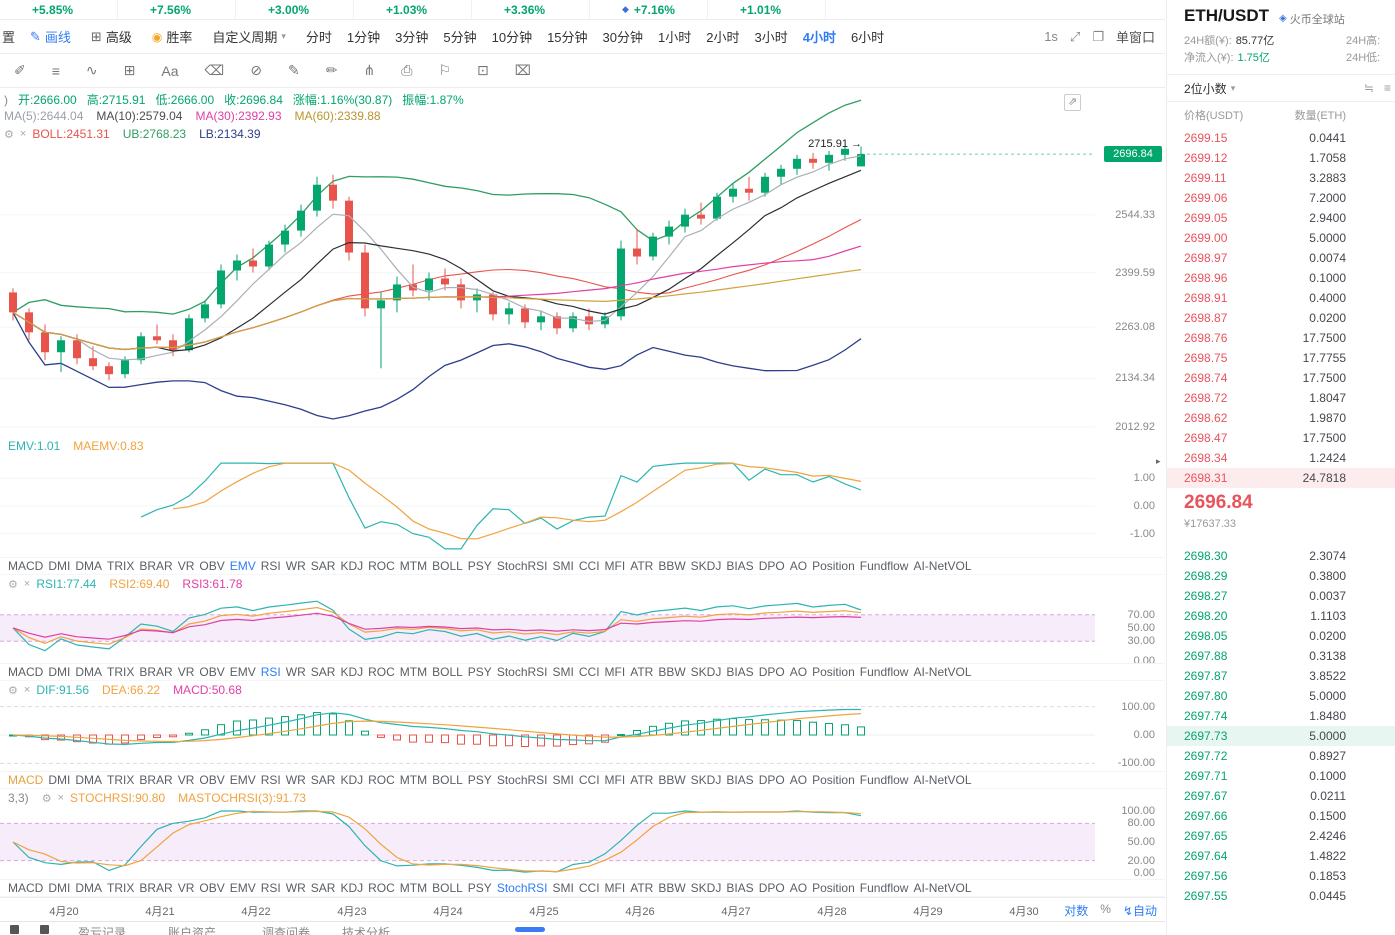 The height and width of the screenshot is (935, 1395). Describe the element at coordinates (50, 36) in the screenshot. I see `draw-line-button: ✎ 画线` at that location.